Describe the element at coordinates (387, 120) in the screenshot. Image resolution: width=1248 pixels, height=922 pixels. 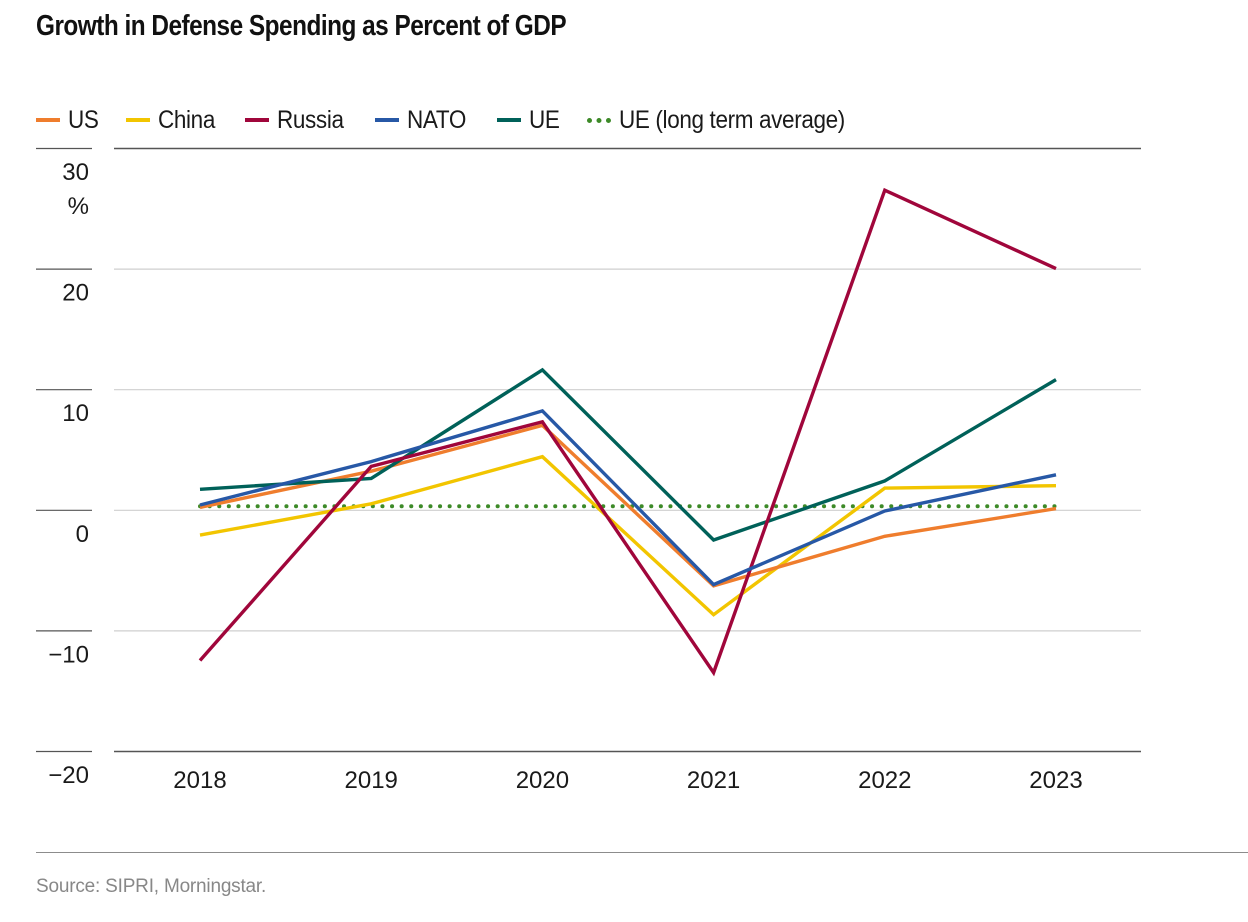
I see `legend-swatch-nato` at that location.